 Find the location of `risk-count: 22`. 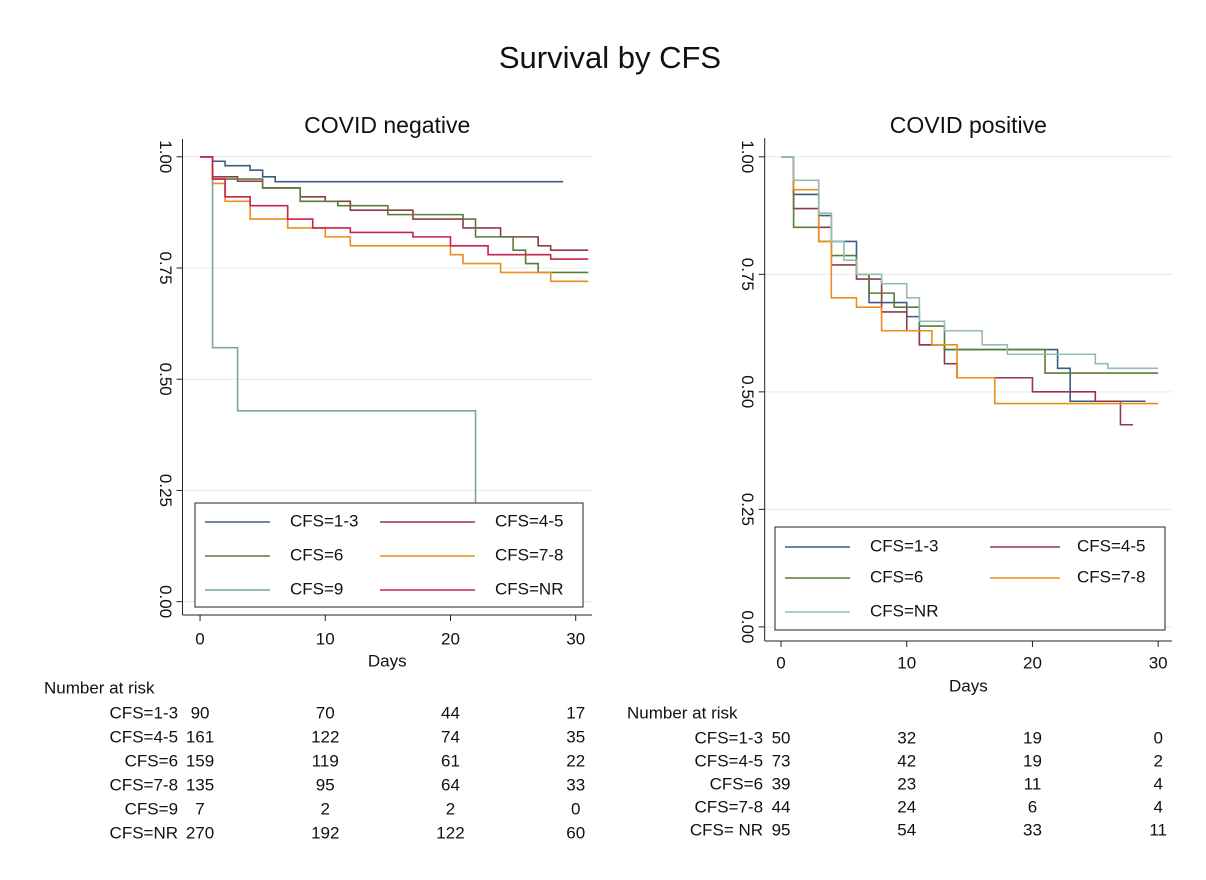

risk-count: 22 is located at coordinates (575, 760).